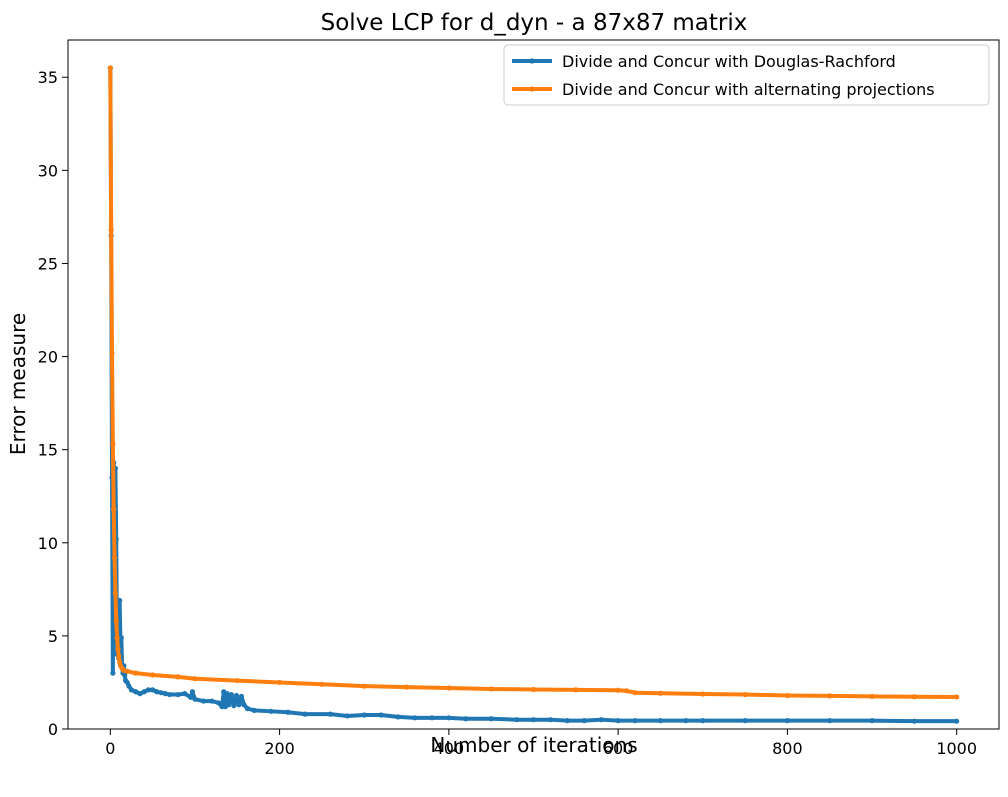 The height and width of the screenshot is (797, 1008). Describe the element at coordinates (110, 748) in the screenshot. I see `x-tick-label: 0` at that location.